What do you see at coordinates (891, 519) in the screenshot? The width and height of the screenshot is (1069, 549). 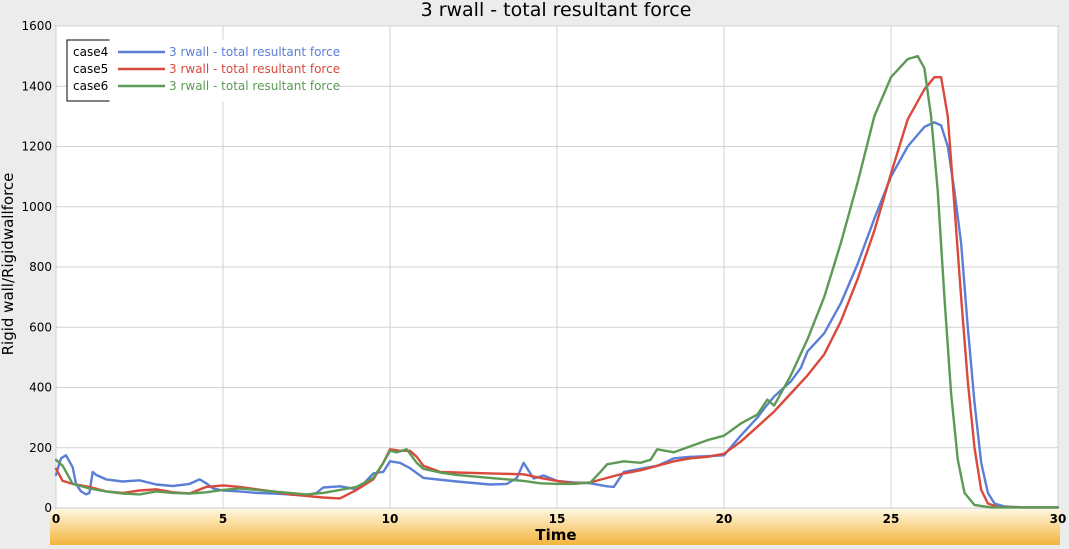 I see `x-tick-label: 25` at bounding box center [891, 519].